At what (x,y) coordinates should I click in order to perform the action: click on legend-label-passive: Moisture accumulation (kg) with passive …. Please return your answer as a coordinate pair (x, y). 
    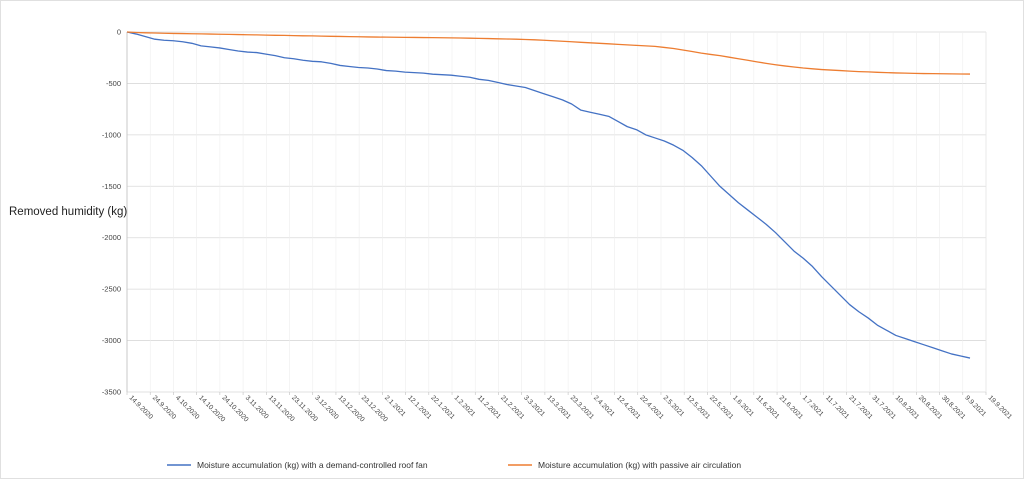
    Looking at the image, I should click on (639, 465).